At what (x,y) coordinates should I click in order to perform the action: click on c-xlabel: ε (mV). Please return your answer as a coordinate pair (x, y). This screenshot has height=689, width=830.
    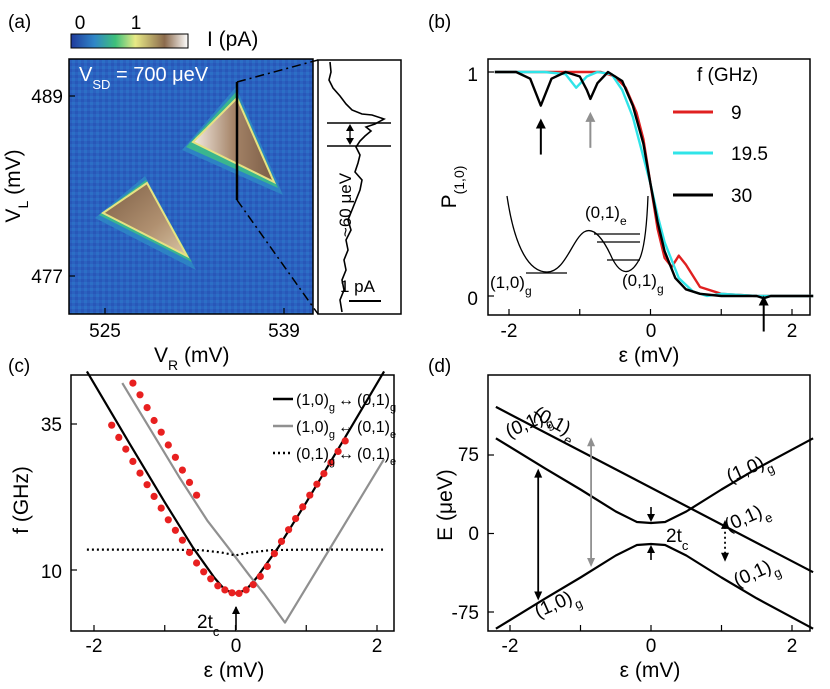
    Looking at the image, I should click on (234, 670).